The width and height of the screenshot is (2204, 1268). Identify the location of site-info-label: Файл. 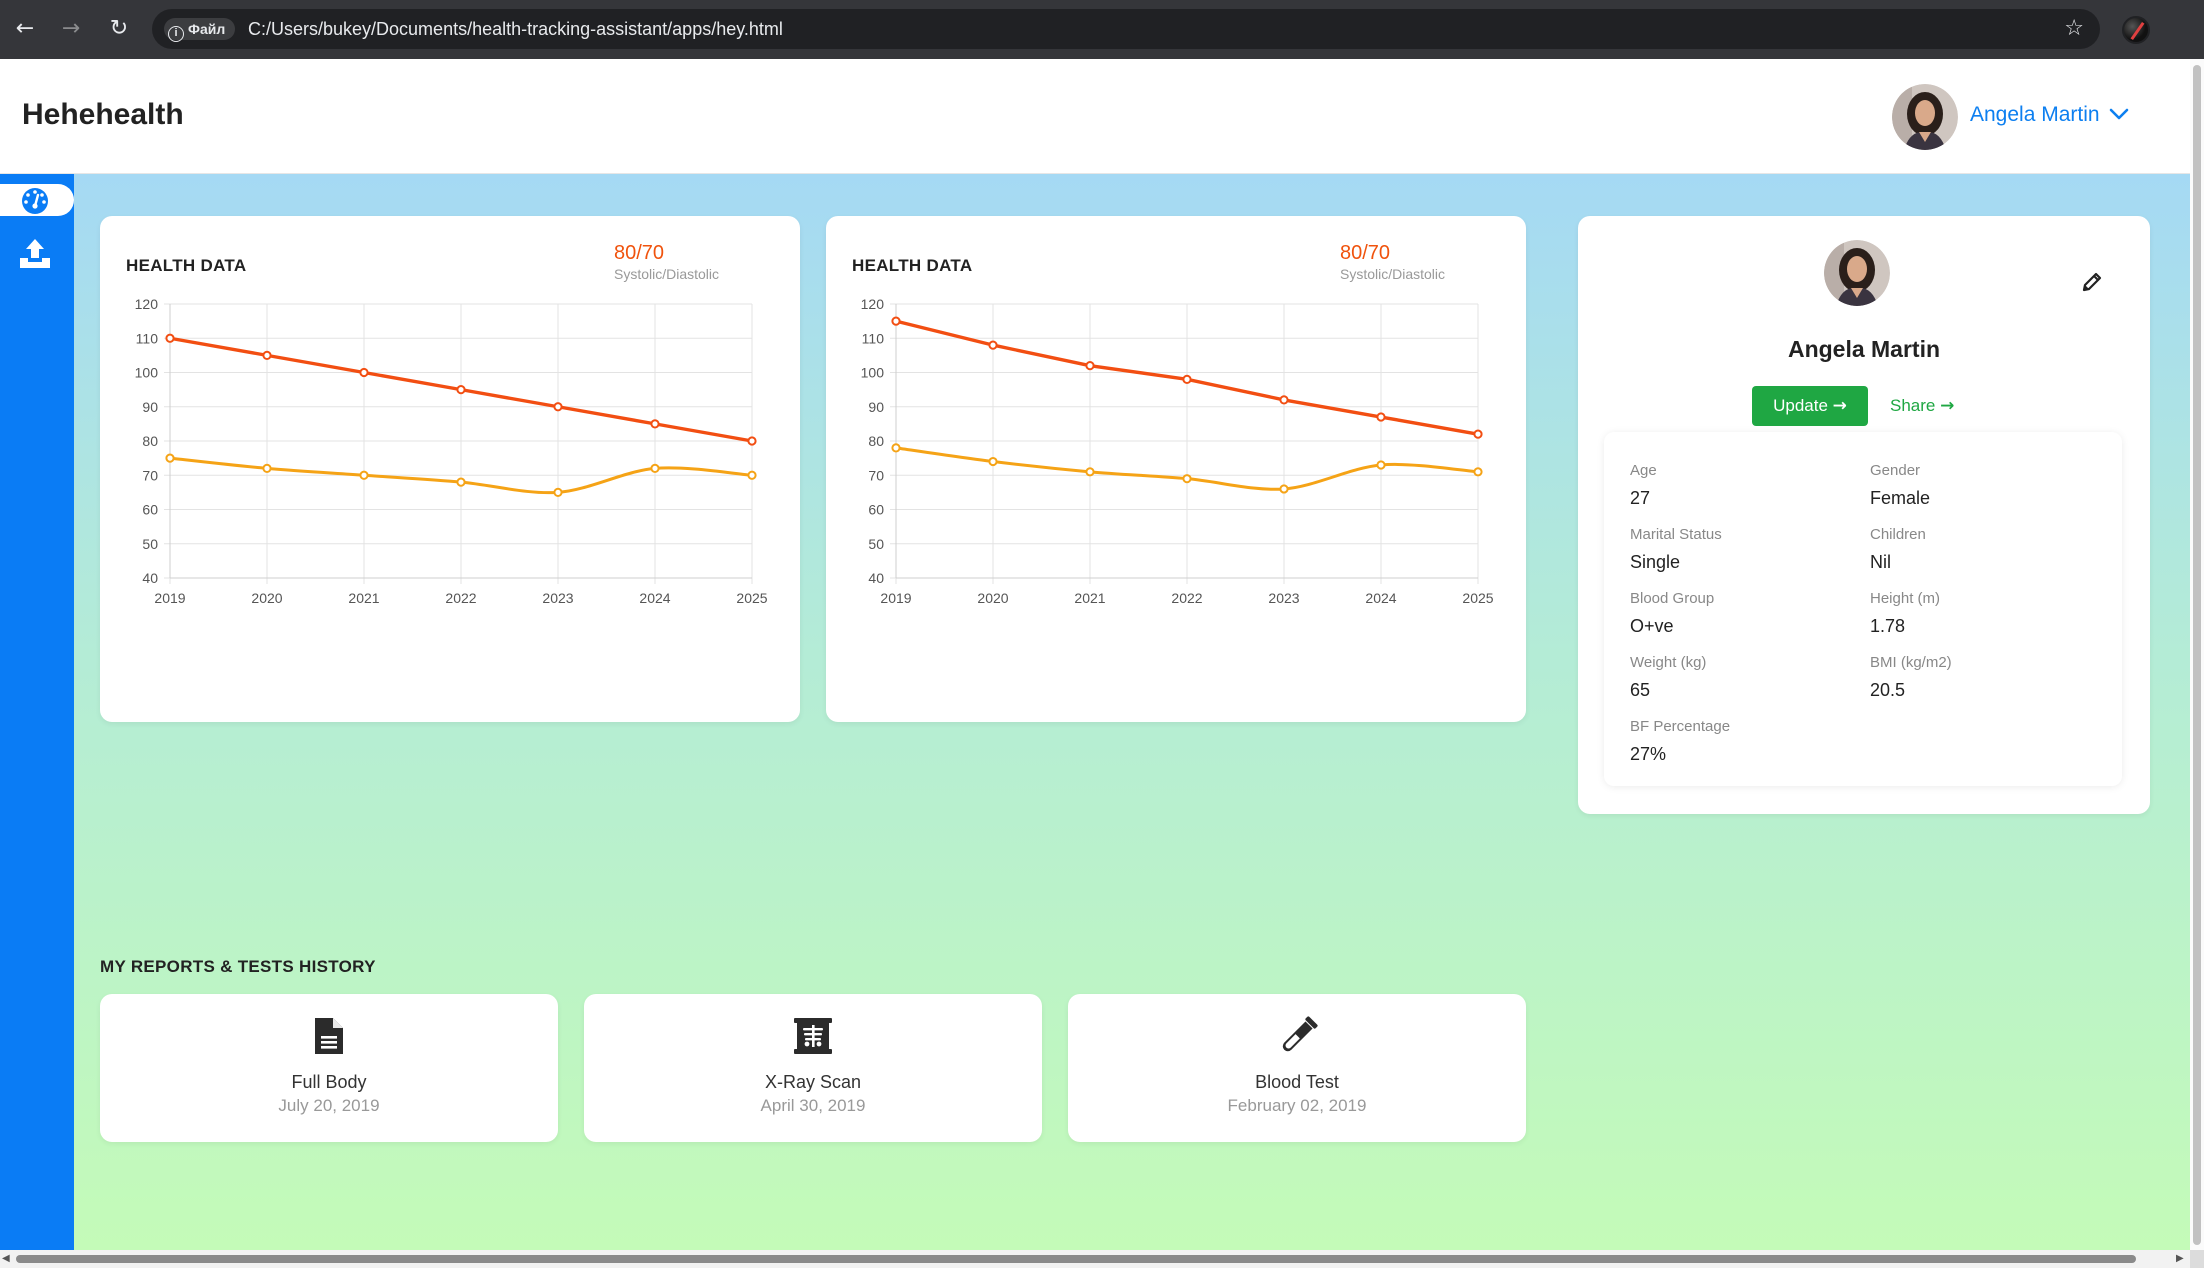
(207, 29).